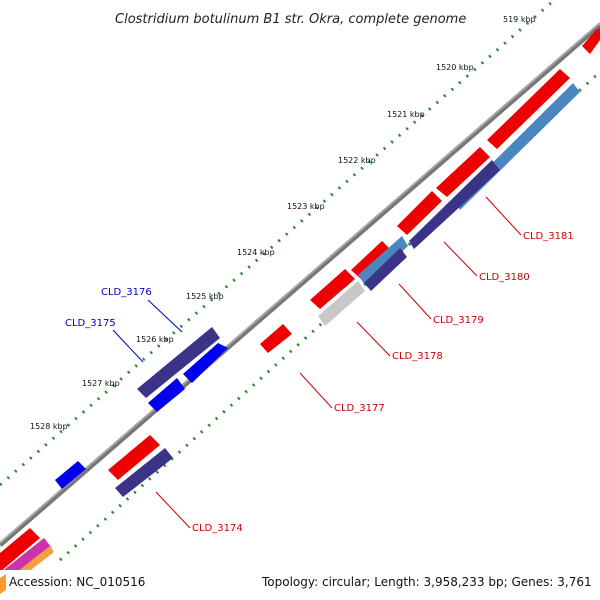 The image size is (600, 600). Describe the element at coordinates (77, 582) in the screenshot. I see `accession-text: Accession: NC_010516` at that location.